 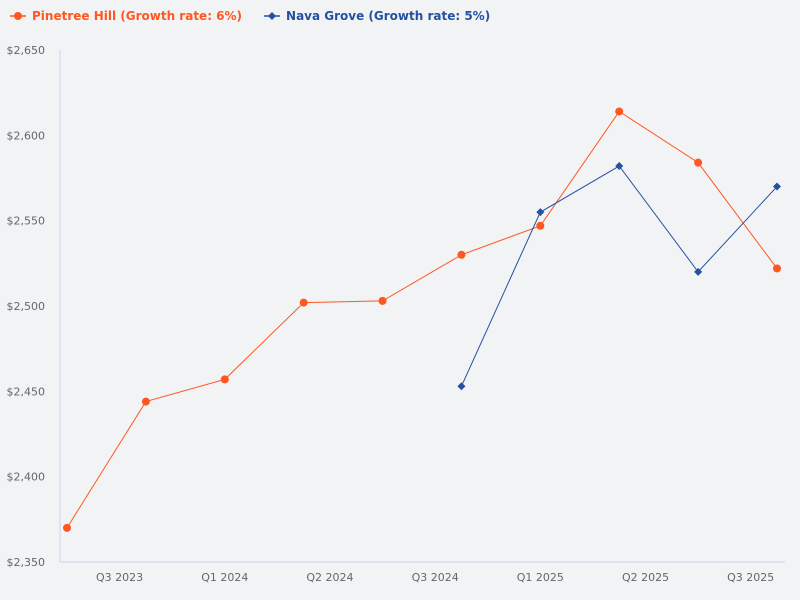 I want to click on y-tick-label: $2,350, so click(x=26, y=562).